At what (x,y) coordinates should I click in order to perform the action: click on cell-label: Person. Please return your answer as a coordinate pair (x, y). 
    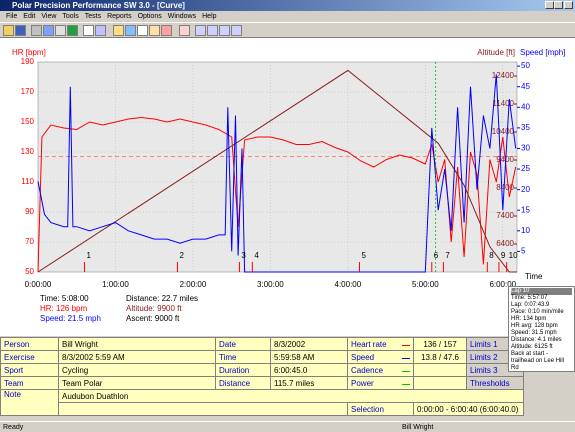
    Looking at the image, I should click on (29, 344).